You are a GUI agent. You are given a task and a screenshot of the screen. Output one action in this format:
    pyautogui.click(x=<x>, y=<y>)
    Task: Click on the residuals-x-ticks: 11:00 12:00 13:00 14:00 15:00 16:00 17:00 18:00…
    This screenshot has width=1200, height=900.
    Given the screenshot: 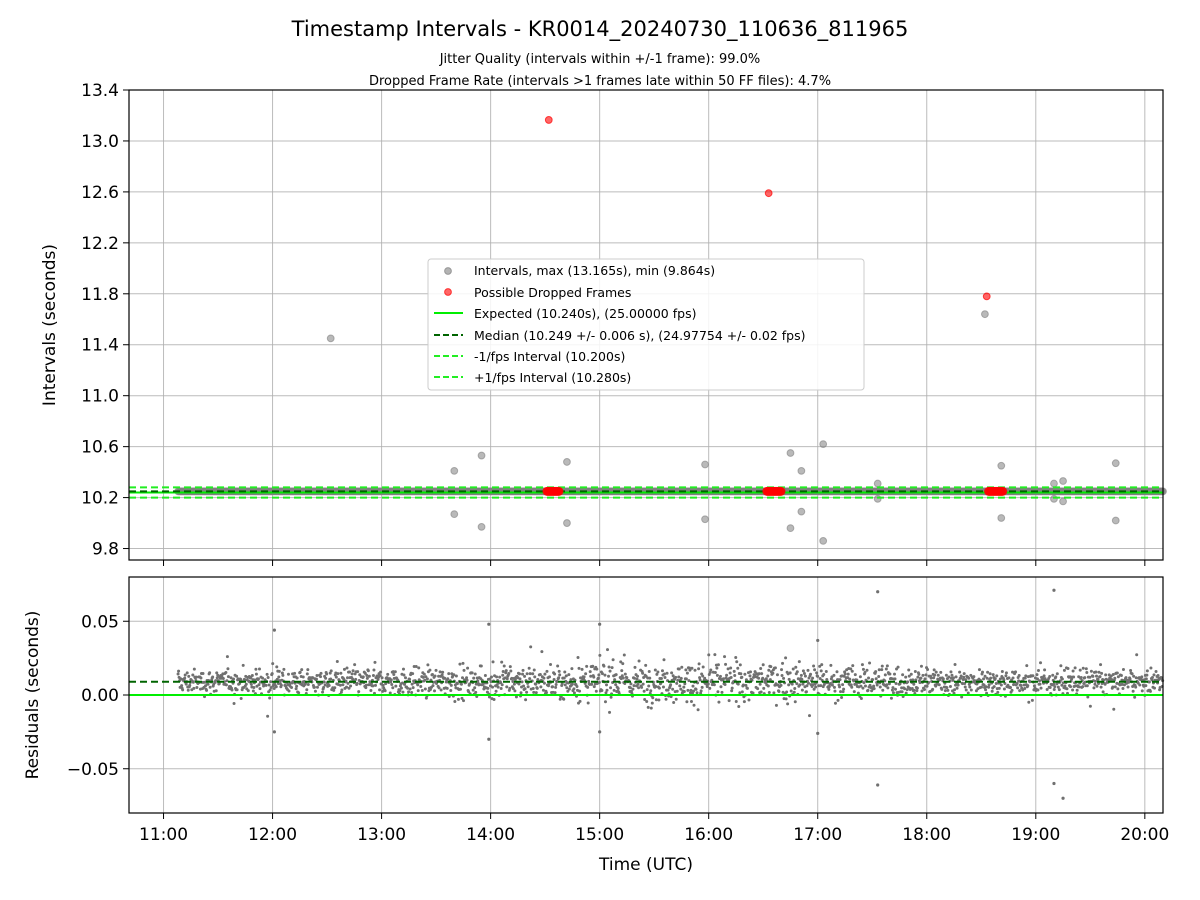 What is the action you would take?
    pyautogui.click(x=654, y=829)
    